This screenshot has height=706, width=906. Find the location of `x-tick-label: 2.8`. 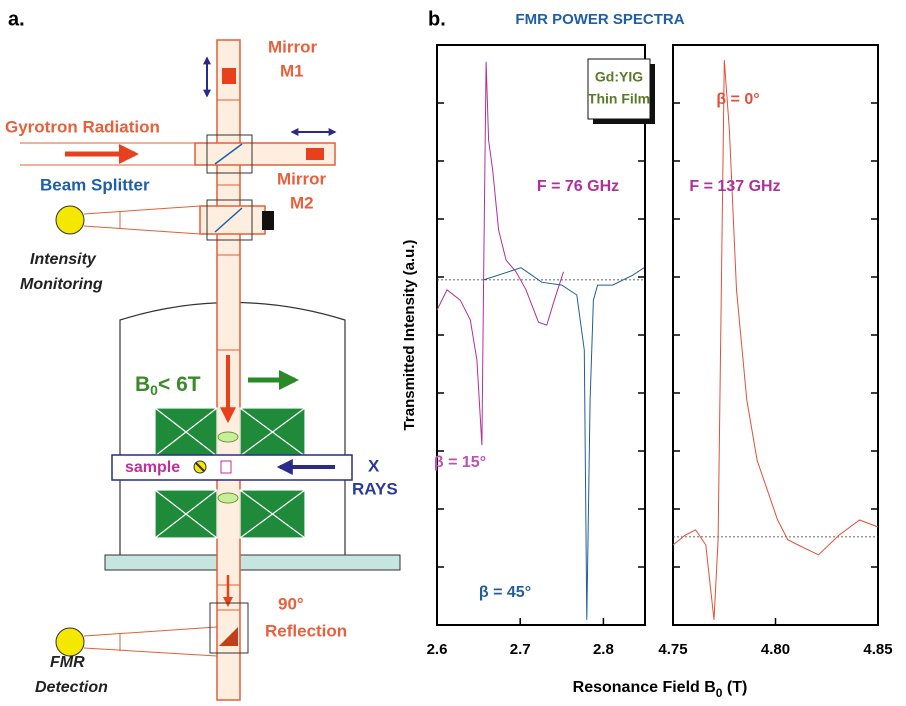

x-tick-label: 2.8 is located at coordinates (603, 649).